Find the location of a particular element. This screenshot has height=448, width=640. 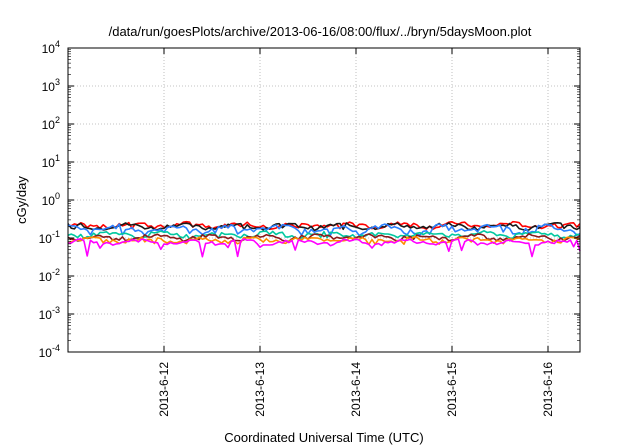

y-tick-label: 10³ is located at coordinates (51, 85).